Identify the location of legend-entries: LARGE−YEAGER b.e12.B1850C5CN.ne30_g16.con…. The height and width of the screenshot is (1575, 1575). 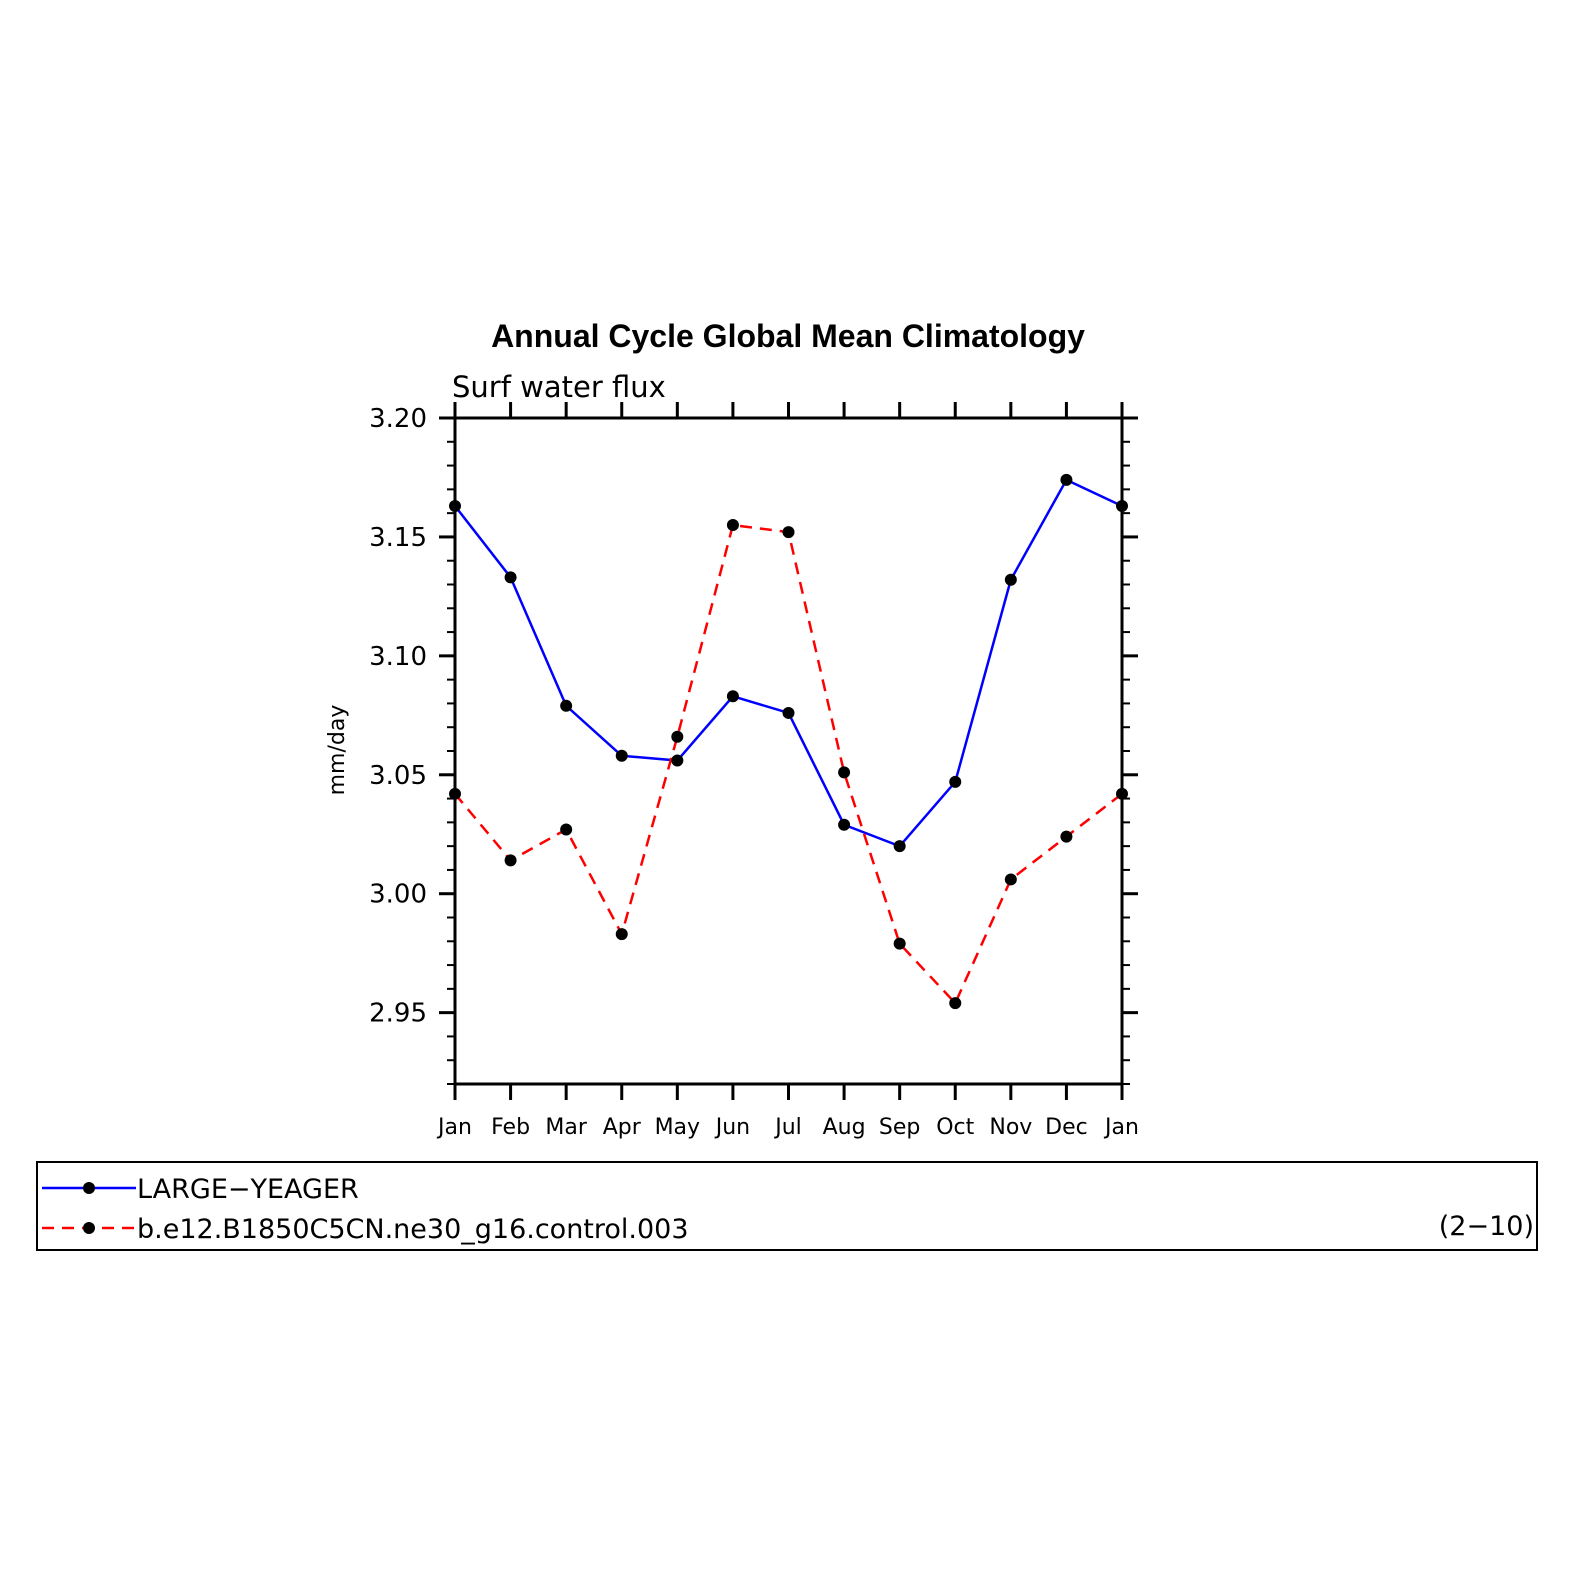
(365, 1209).